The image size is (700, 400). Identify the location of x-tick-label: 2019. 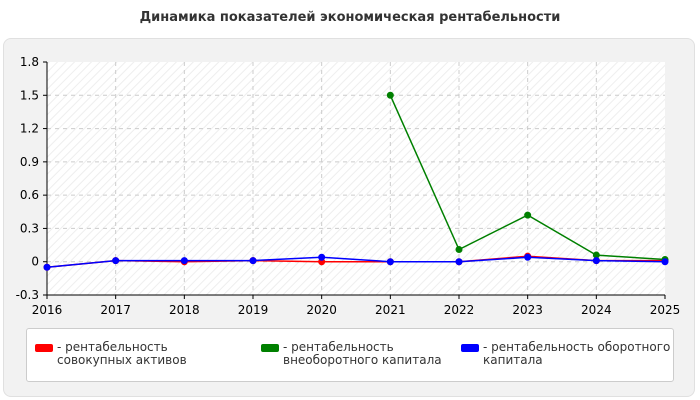
(253, 310).